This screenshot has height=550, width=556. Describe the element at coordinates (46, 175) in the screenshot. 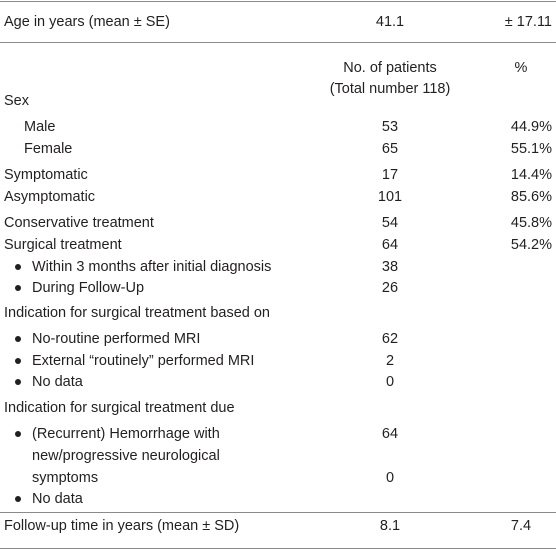

I see `row-label: Symptomatic` at that location.